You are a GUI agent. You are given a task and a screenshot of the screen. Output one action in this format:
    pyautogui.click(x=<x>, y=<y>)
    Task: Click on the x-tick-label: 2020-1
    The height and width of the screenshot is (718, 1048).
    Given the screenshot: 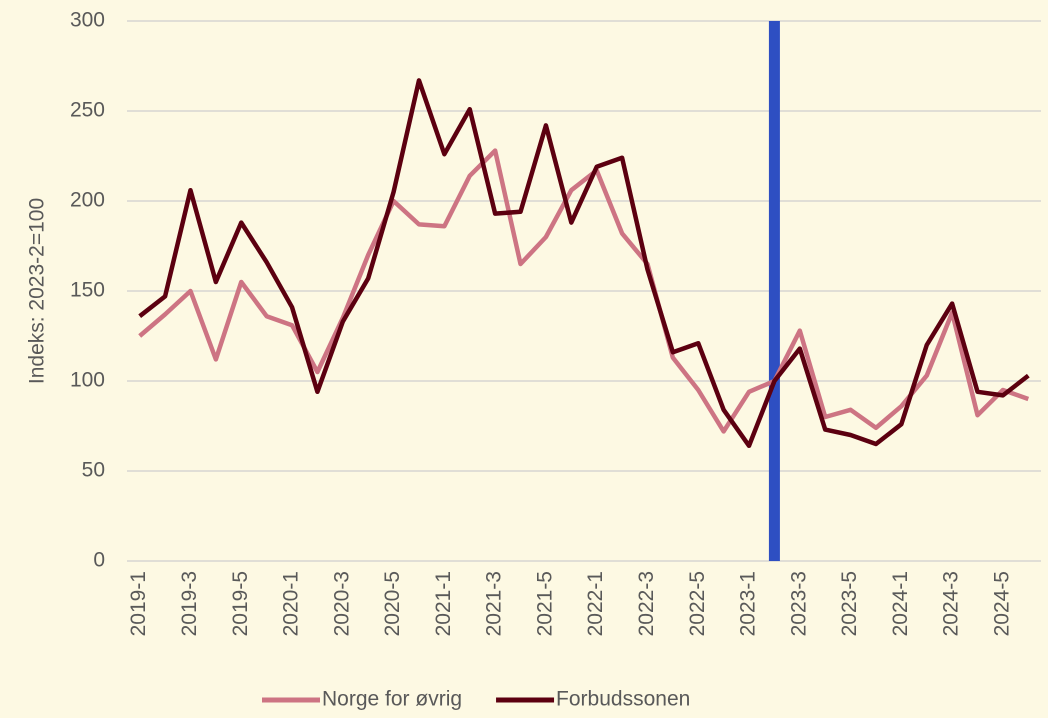 What is the action you would take?
    pyautogui.click(x=291, y=603)
    